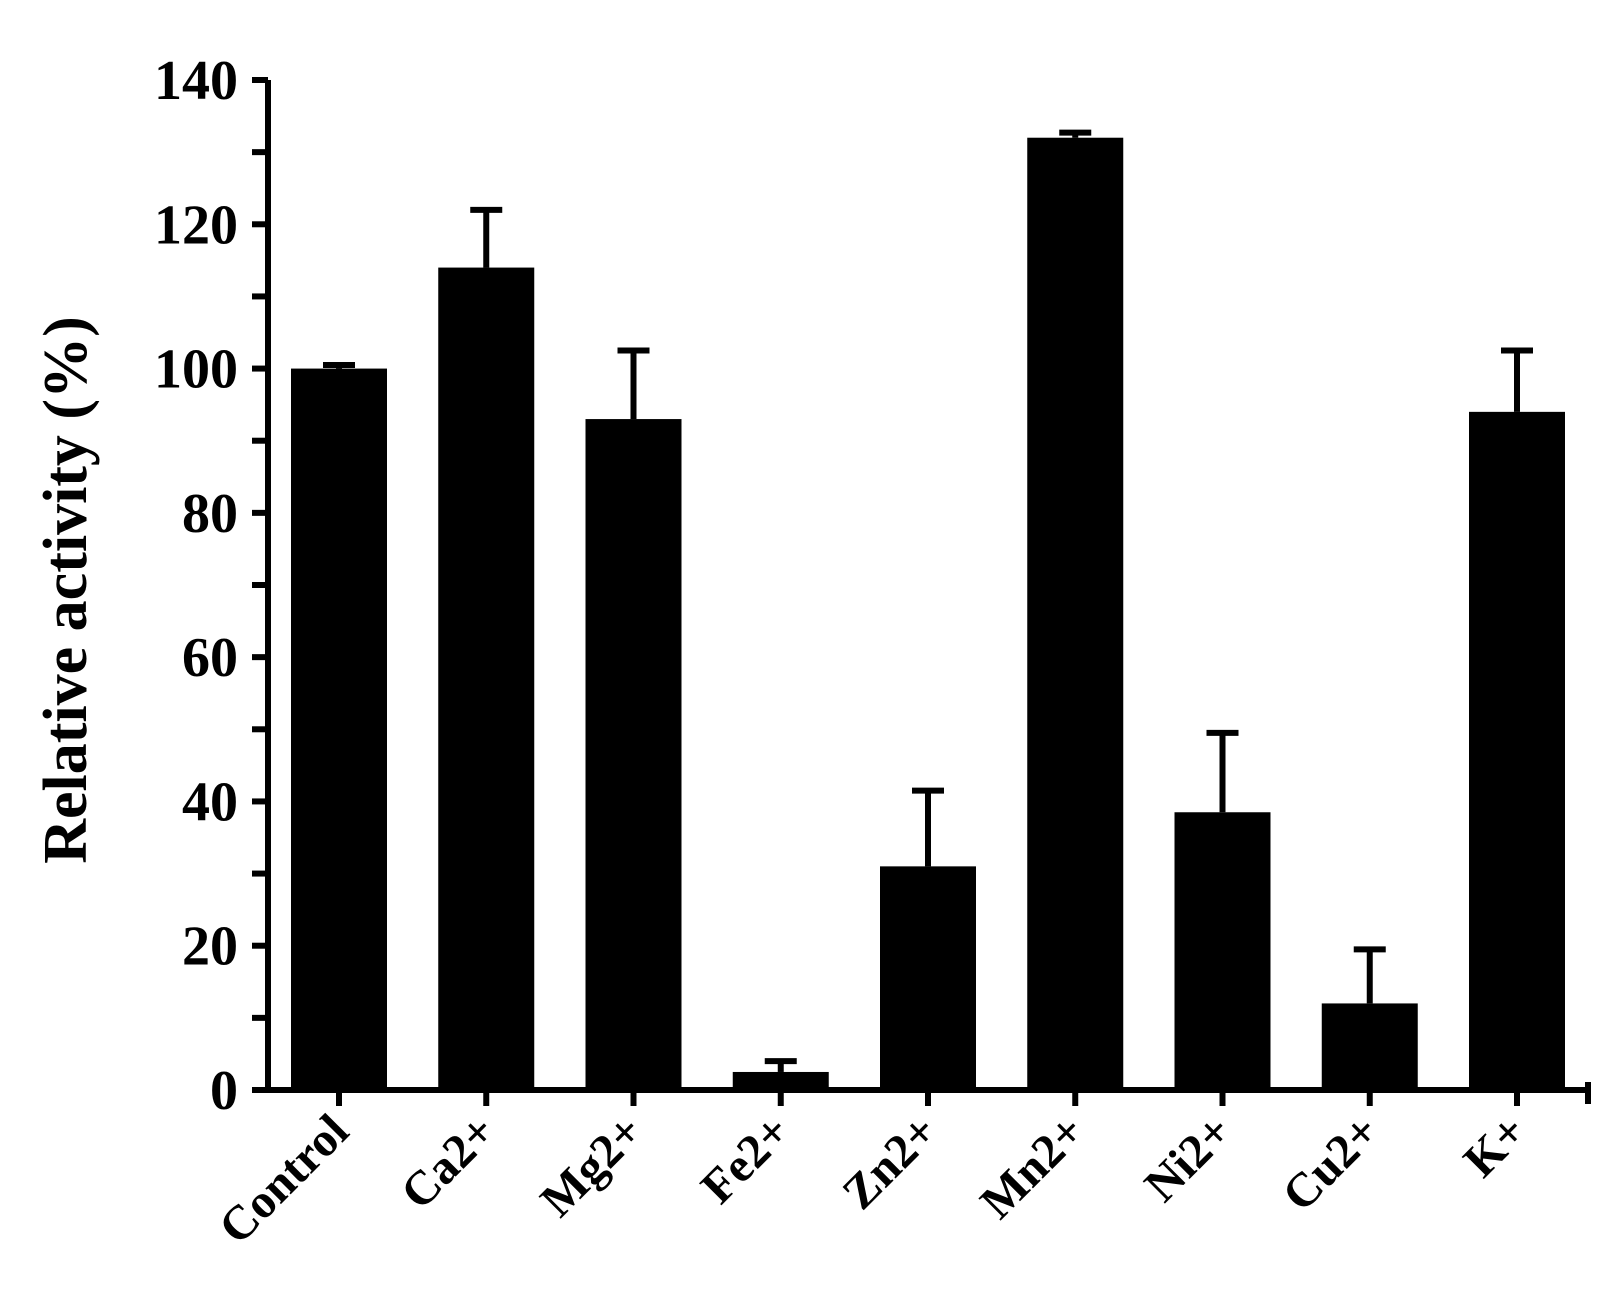 Image resolution: width=1624 pixels, height=1309 pixels. What do you see at coordinates (1330, 1162) in the screenshot?
I see `x-tick-label-7: Cu2+` at bounding box center [1330, 1162].